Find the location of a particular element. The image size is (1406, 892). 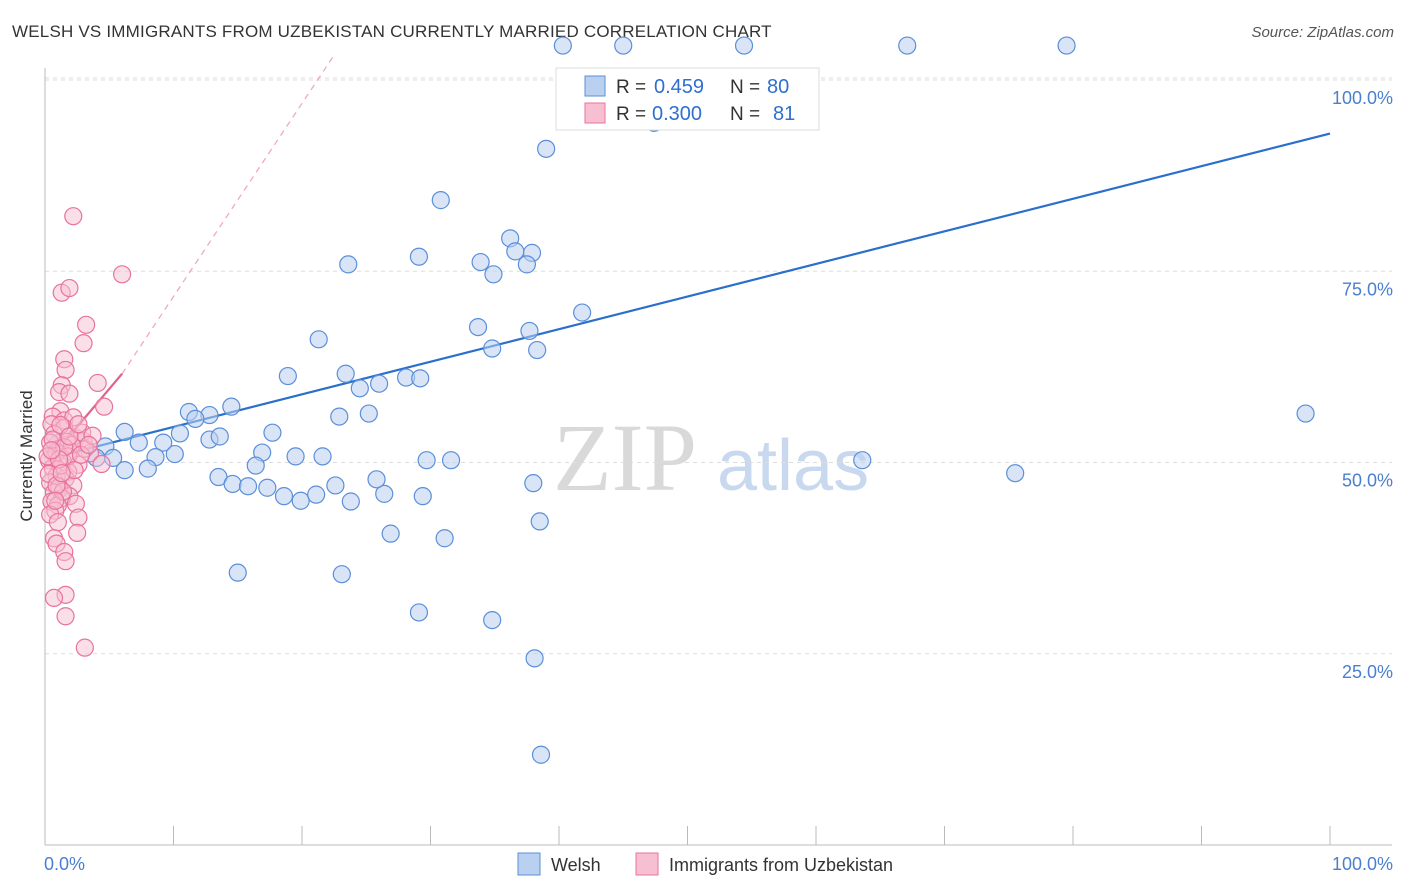

legend-swatch-welsh is located at coordinates (595, 86).